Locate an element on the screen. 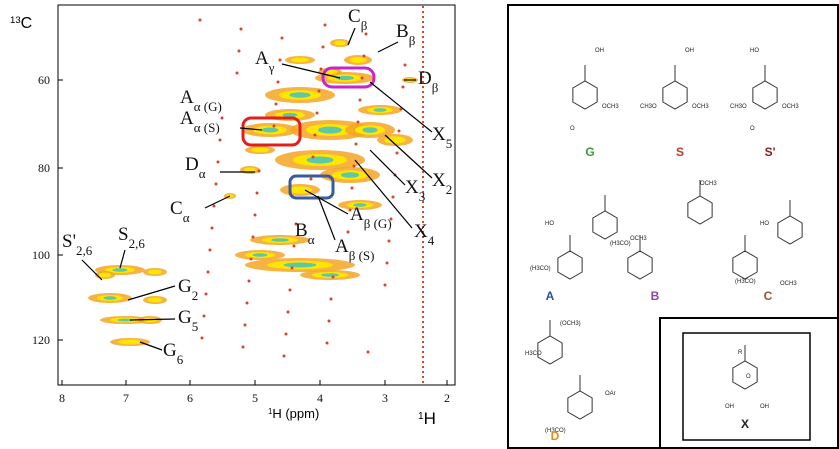 This screenshot has height=449, width=839. structure-label: A is located at coordinates (550, 296).